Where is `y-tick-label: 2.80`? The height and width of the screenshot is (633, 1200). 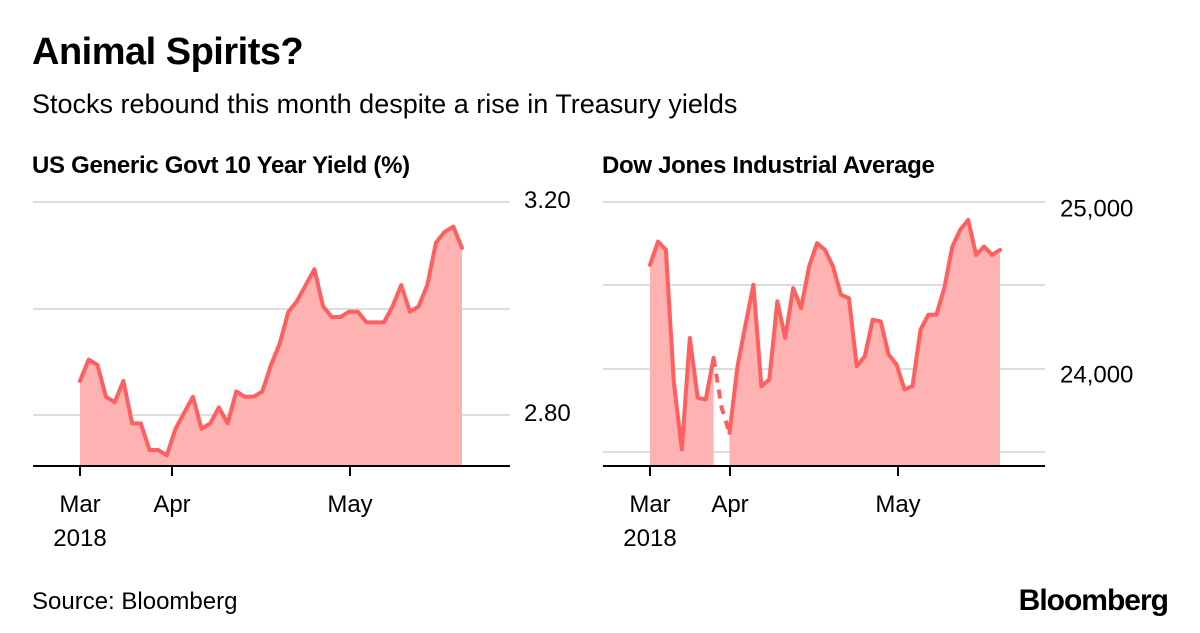
y-tick-label: 2.80 is located at coordinates (547, 413).